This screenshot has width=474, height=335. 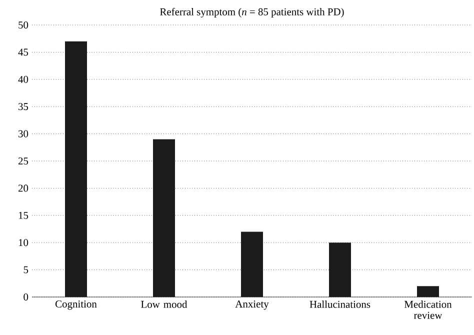 What do you see at coordinates (26, 270) in the screenshot?
I see `y-tick-label: 5` at bounding box center [26, 270].